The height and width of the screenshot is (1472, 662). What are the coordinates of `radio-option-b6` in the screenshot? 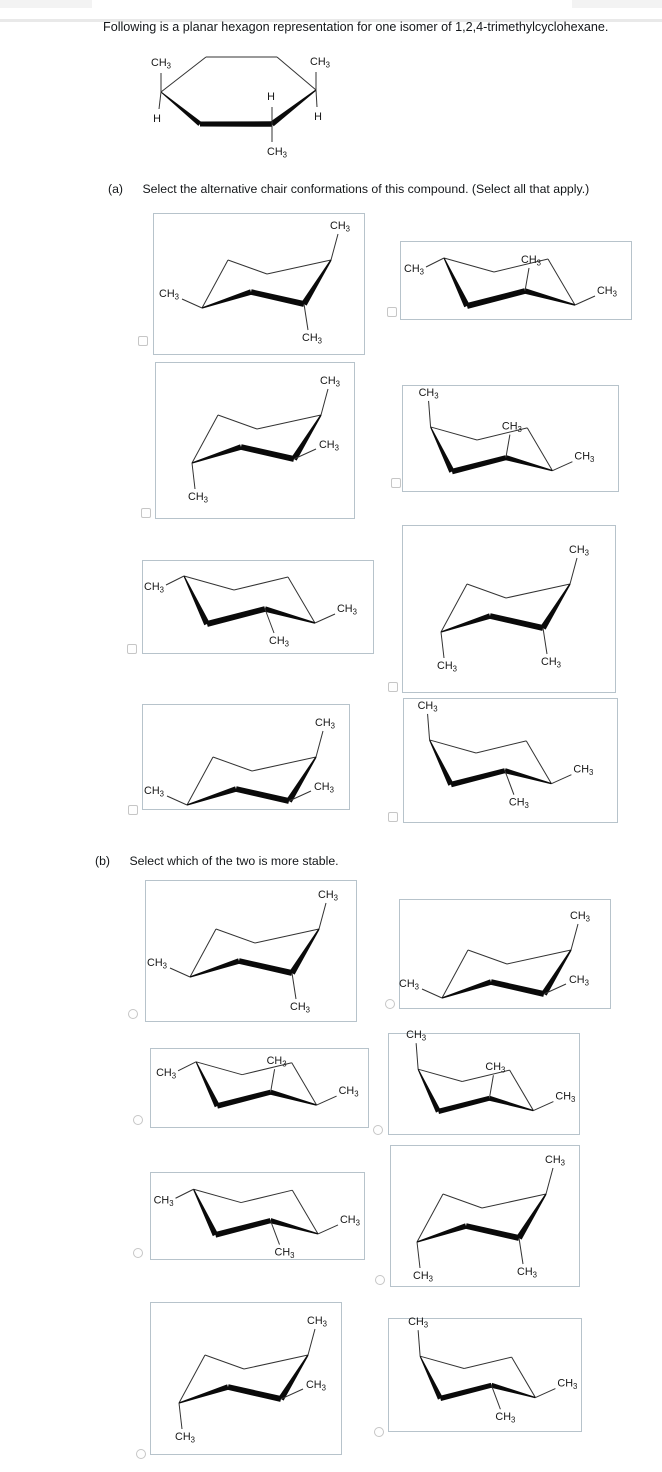 It's located at (380, 1280).